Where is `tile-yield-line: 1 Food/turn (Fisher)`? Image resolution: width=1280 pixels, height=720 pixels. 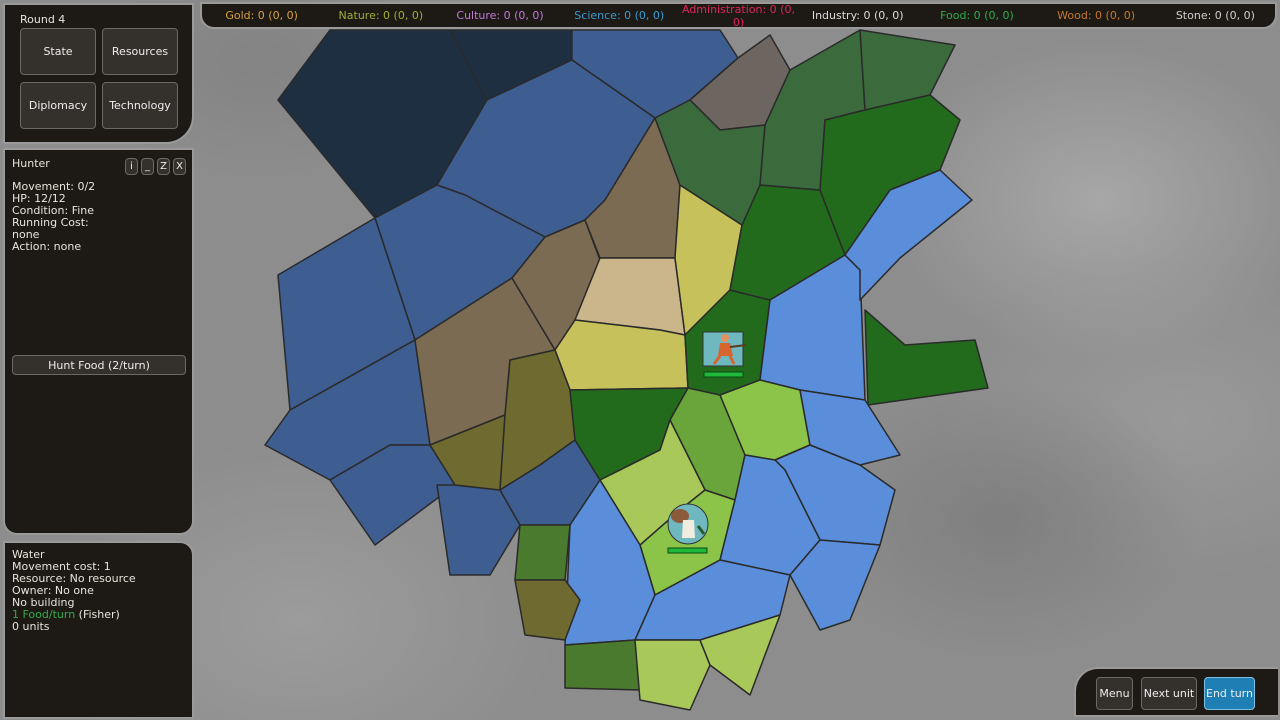 tile-yield-line: 1 Food/turn (Fisher) is located at coordinates (74, 615).